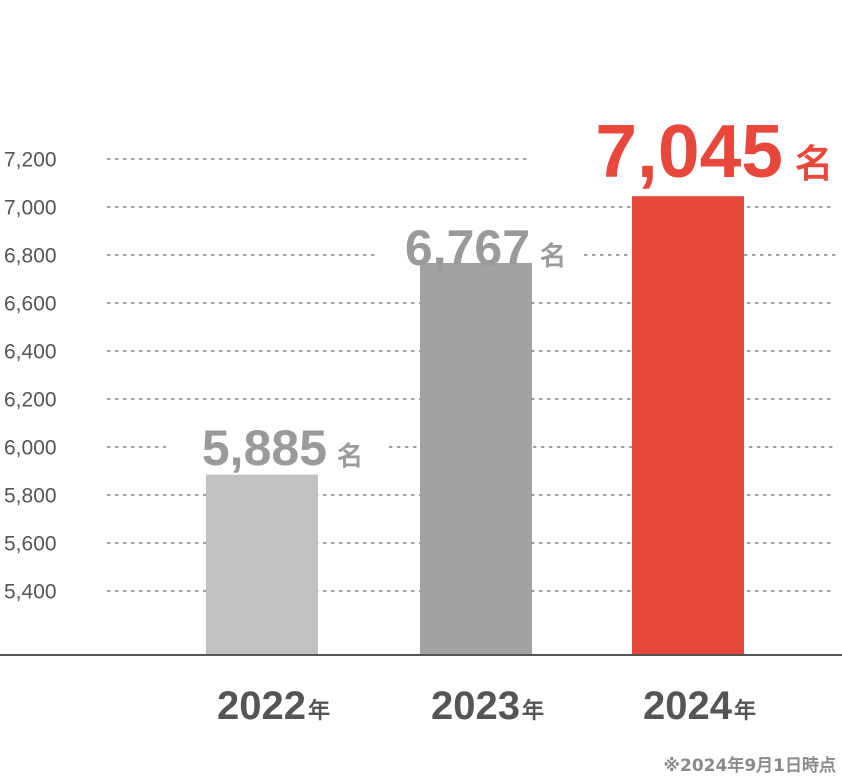 The width and height of the screenshot is (842, 780). I want to click on value-label-2024: 7,045 名, so click(714, 151).